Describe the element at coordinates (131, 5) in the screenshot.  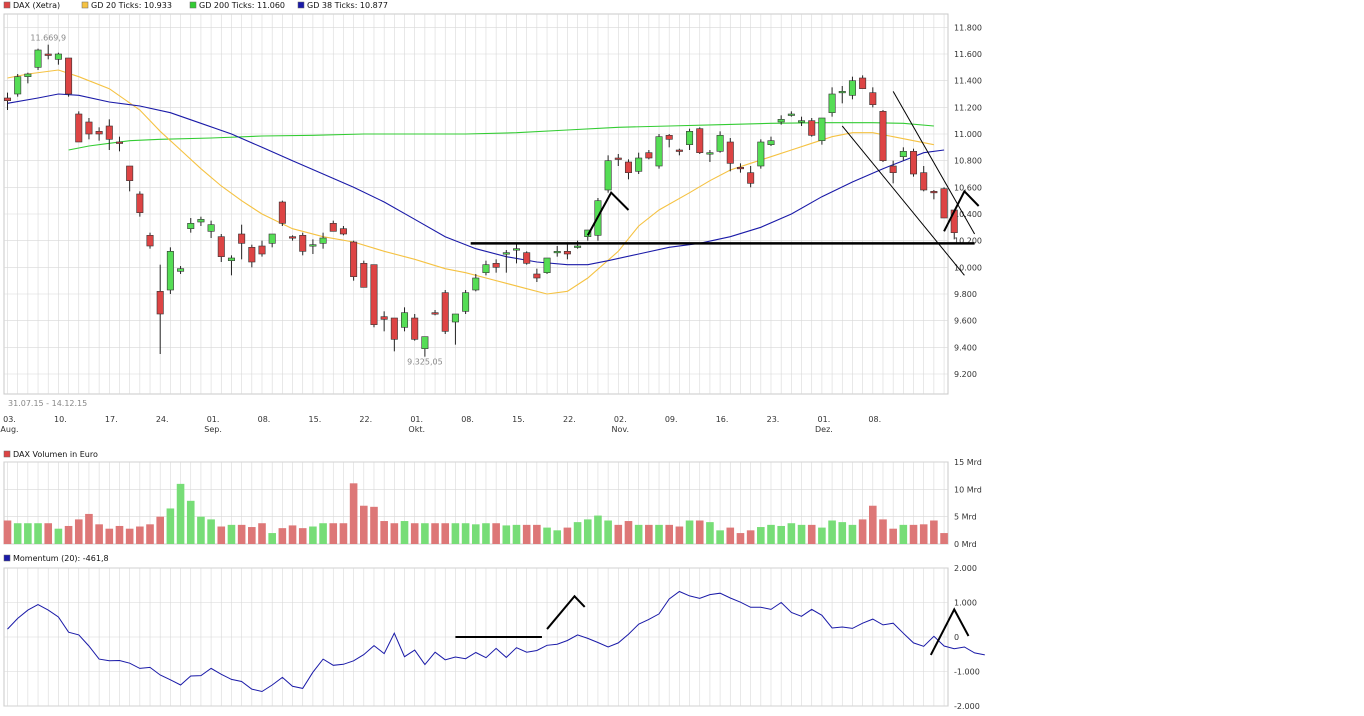
I see `legend-price-1-label: GD 20 Ticks: 10.933` at that location.